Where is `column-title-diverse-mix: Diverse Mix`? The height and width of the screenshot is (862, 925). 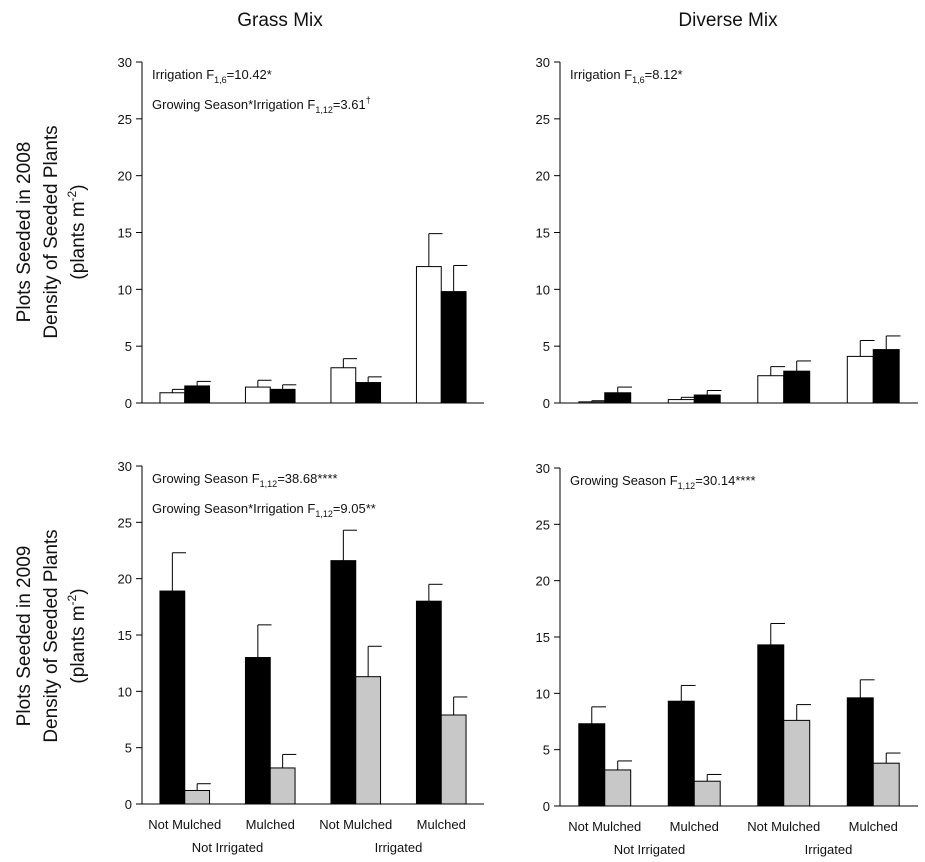 column-title-diverse-mix: Diverse Mix is located at coordinates (728, 20).